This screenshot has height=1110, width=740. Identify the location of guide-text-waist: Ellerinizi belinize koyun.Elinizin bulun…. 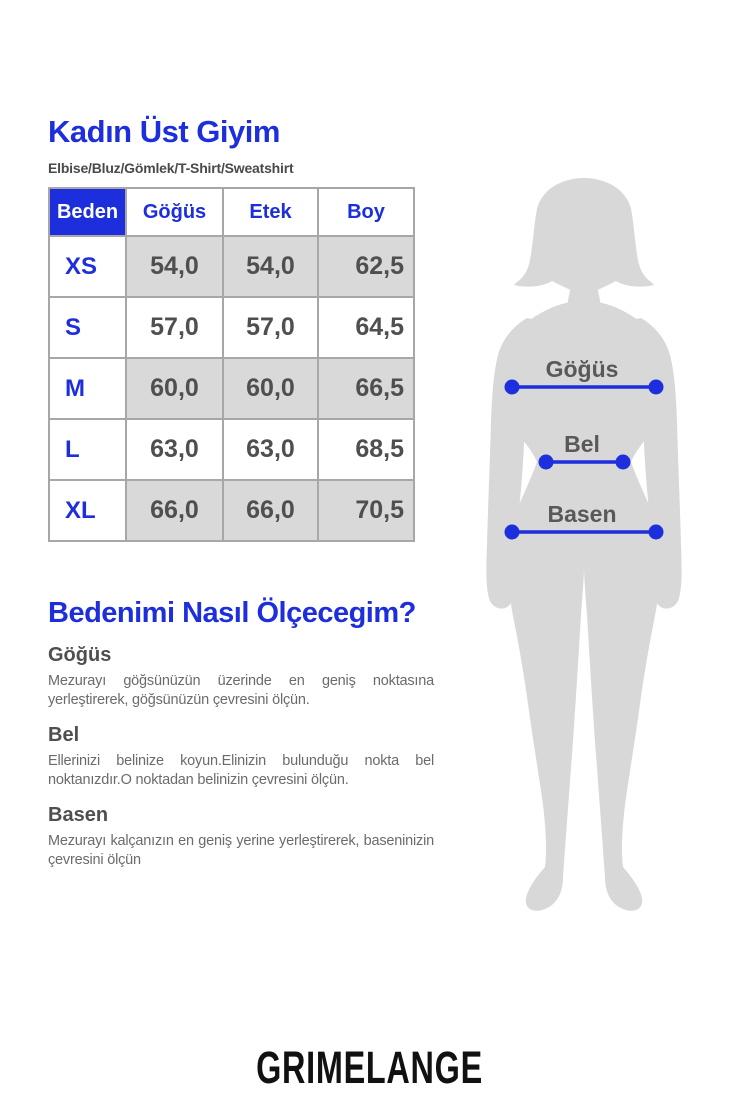
(241, 770).